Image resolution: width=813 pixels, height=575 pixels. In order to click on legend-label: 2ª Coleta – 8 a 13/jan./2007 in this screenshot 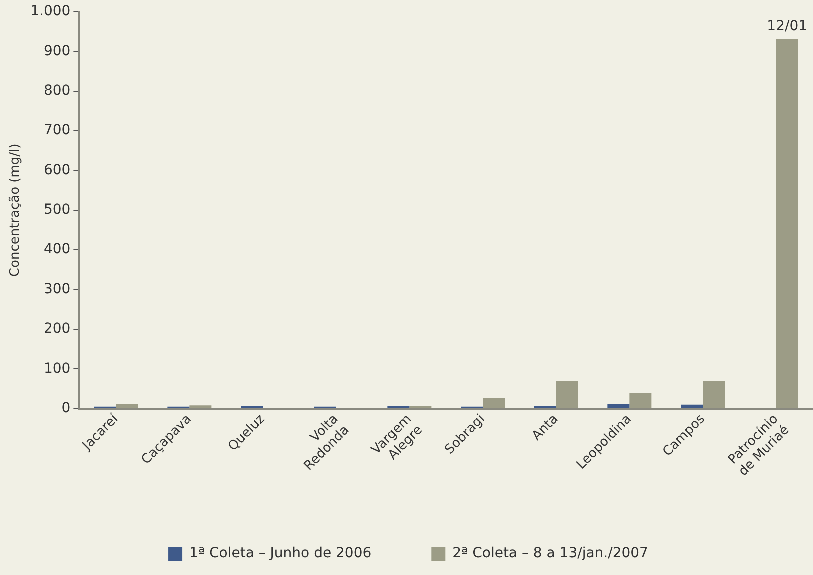, I will do `click(550, 554)`.